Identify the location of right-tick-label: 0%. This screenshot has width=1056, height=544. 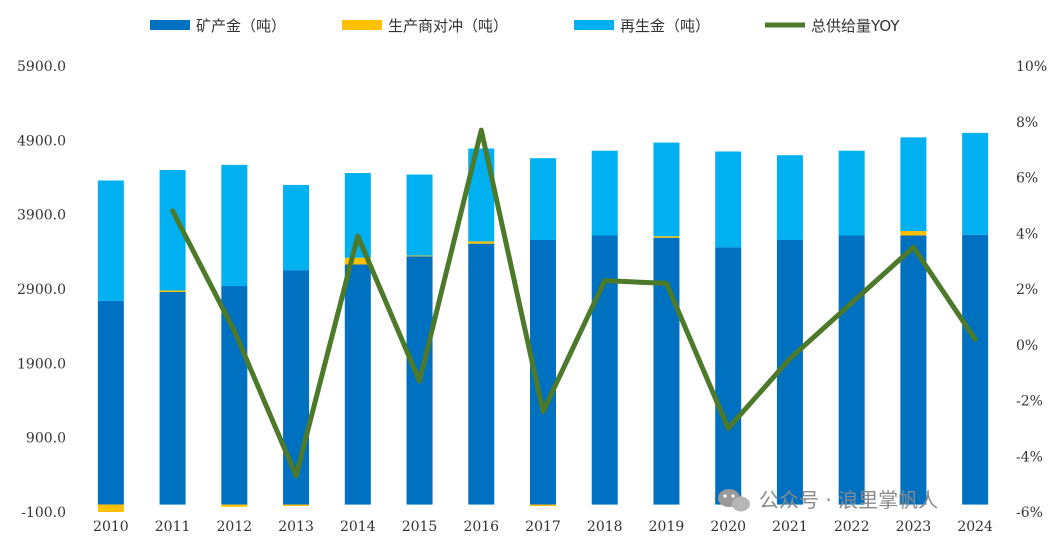
(1027, 346).